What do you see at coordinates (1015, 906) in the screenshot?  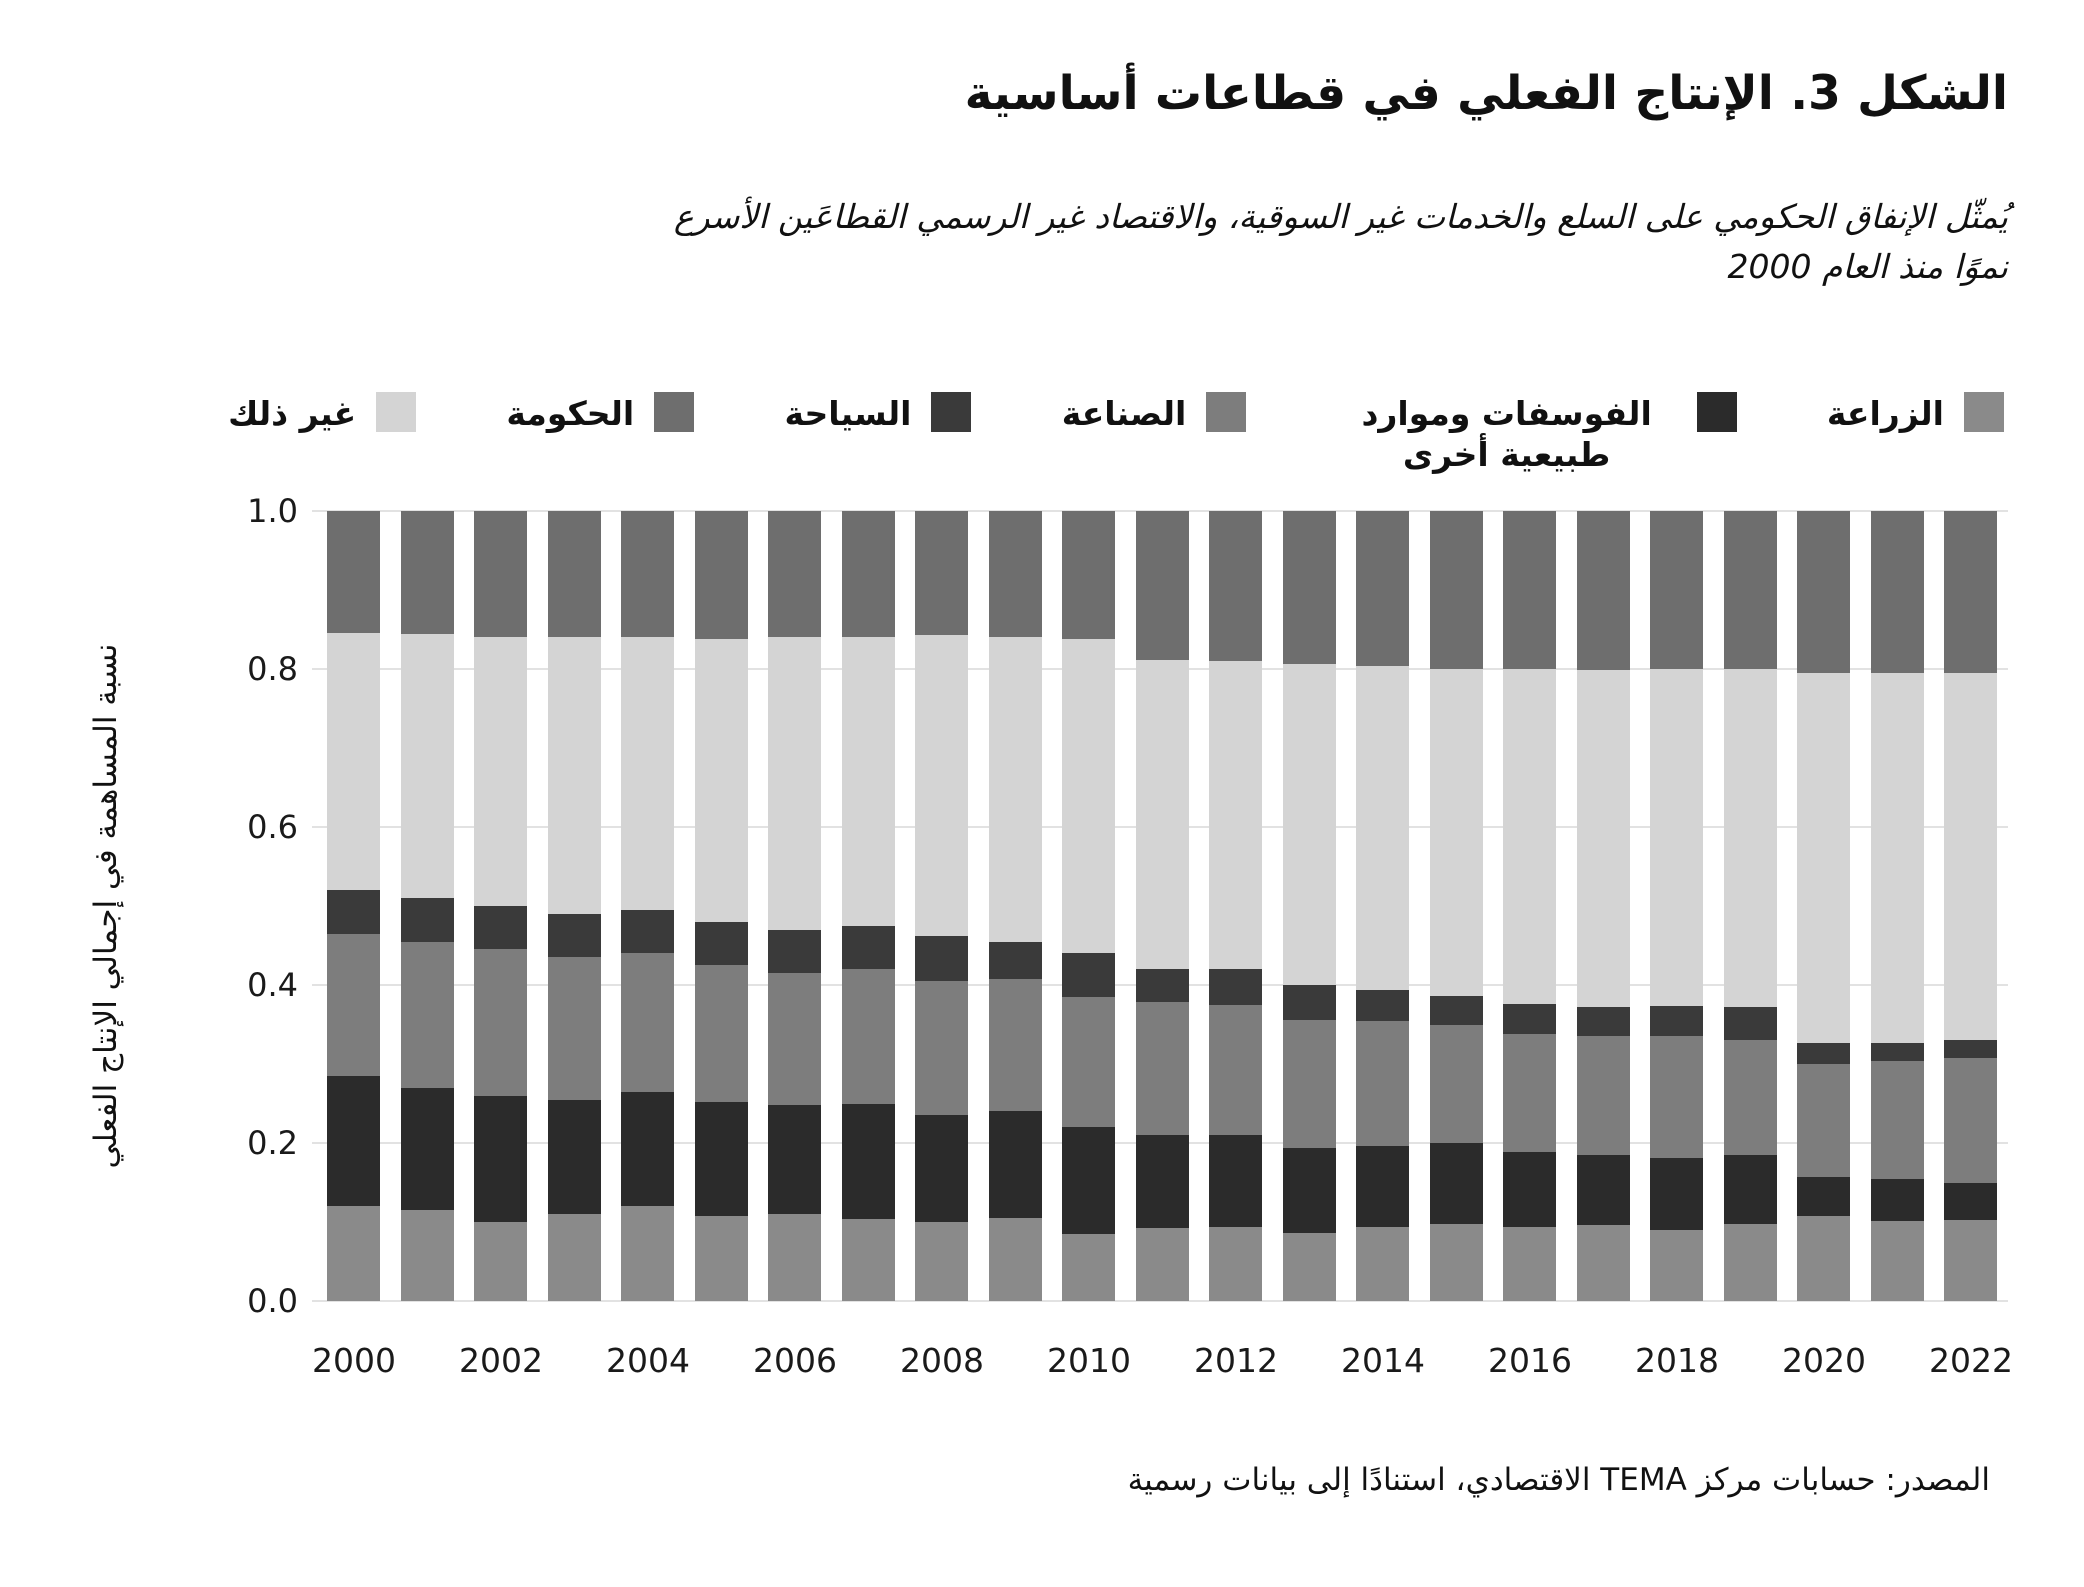 I see `bar-column-2009` at bounding box center [1015, 906].